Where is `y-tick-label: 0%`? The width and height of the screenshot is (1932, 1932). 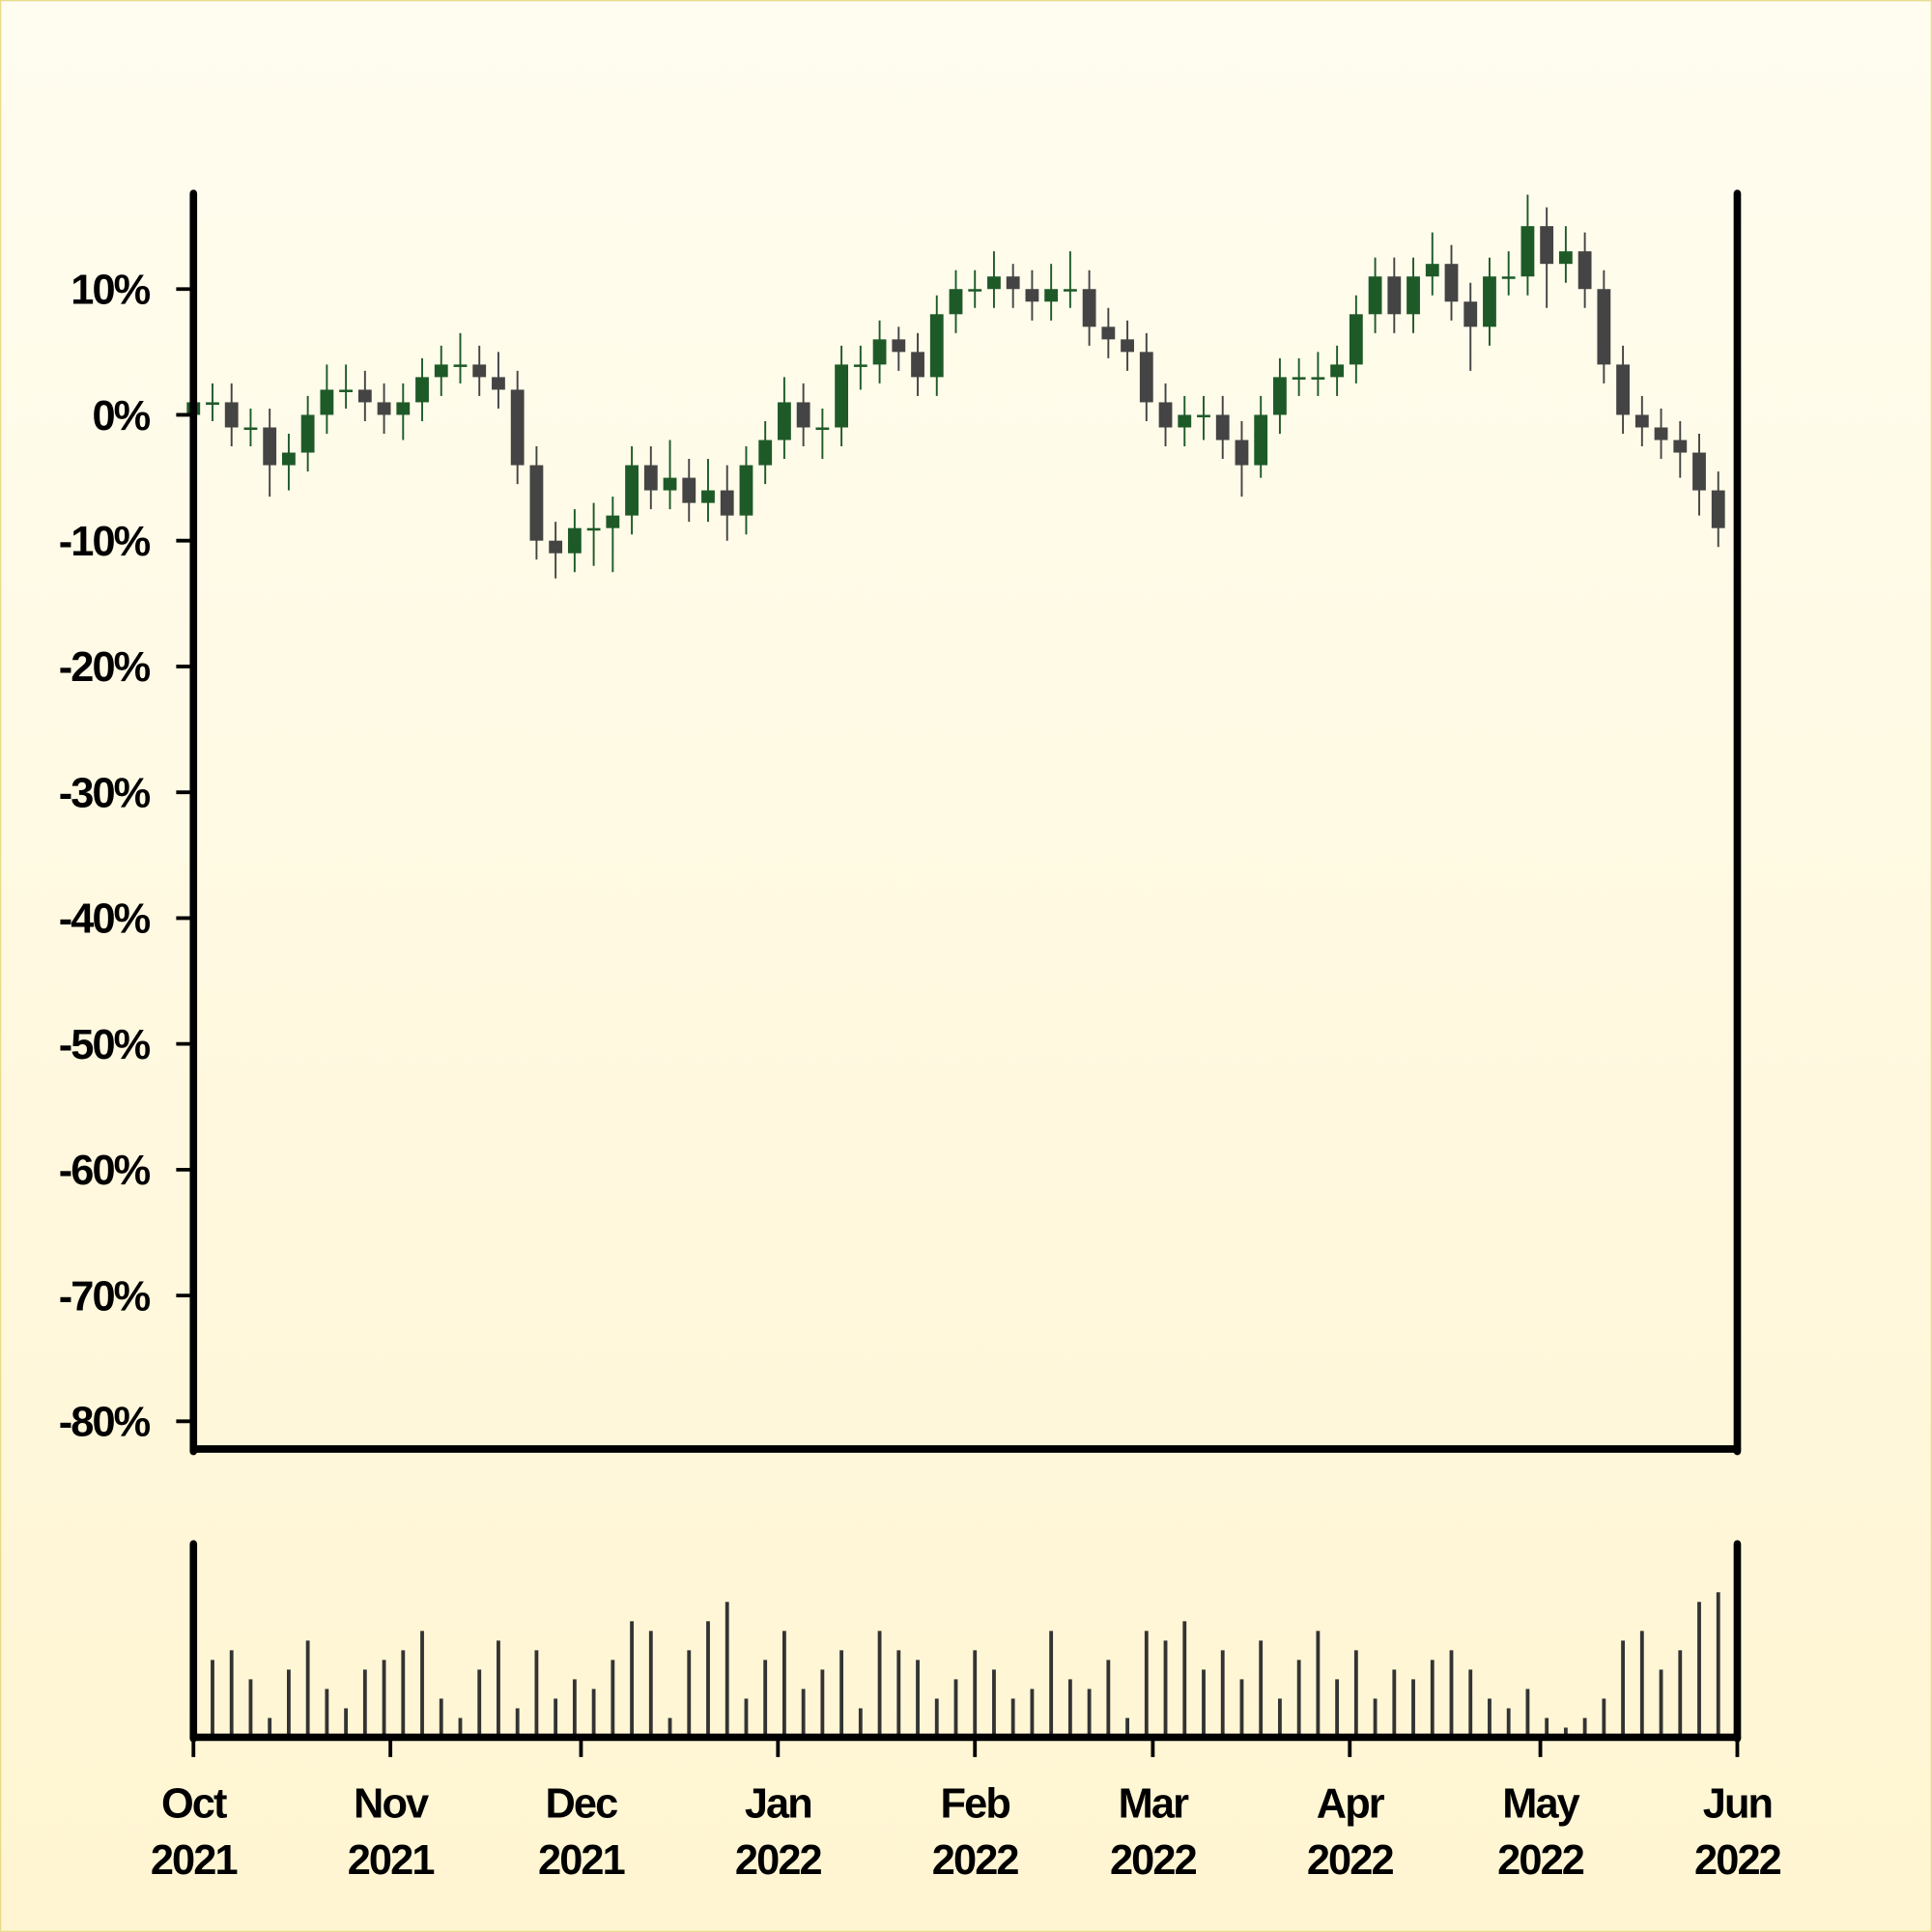 y-tick-label: 0% is located at coordinates (121, 416).